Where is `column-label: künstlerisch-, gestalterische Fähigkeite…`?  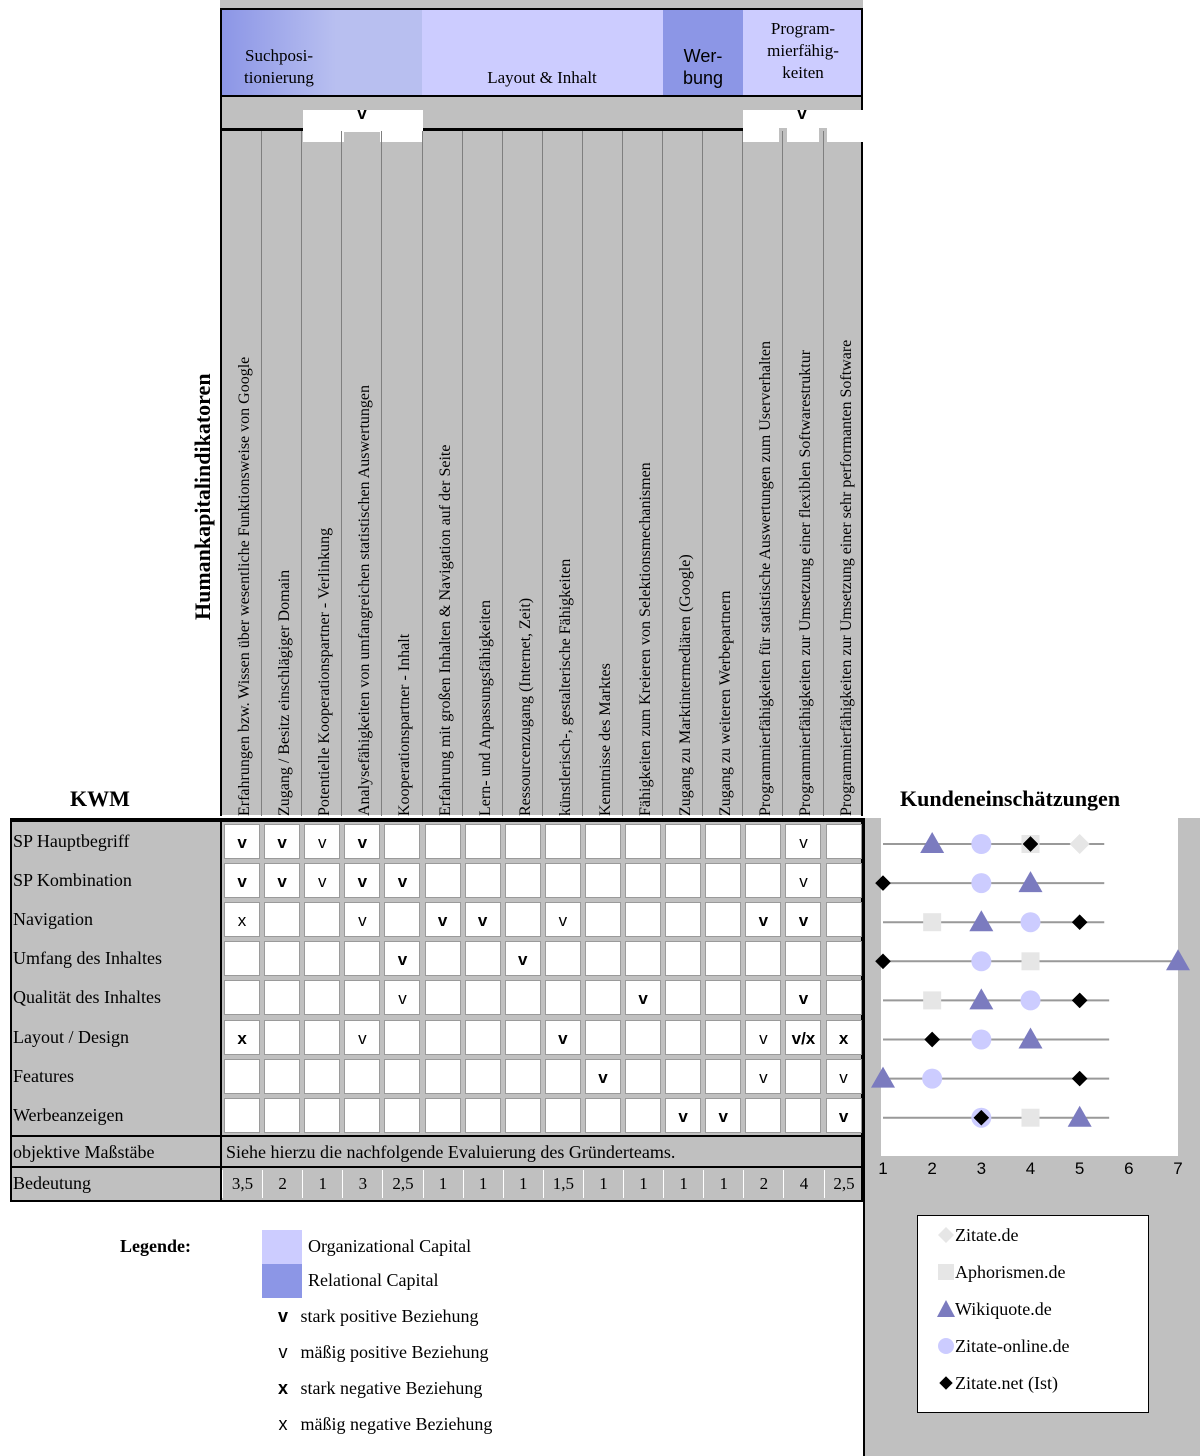
column-label: künstlerisch-, gestalterische Fähigkeite… is located at coordinates (563, 472).